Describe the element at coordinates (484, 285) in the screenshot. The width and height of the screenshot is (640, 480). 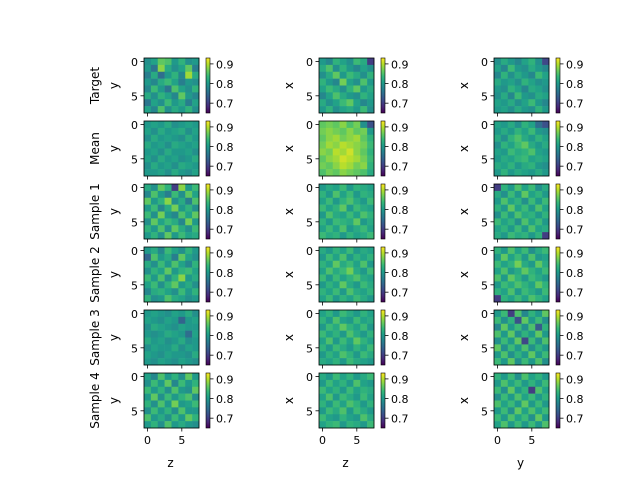
I see `y-tick-label: 5` at that location.